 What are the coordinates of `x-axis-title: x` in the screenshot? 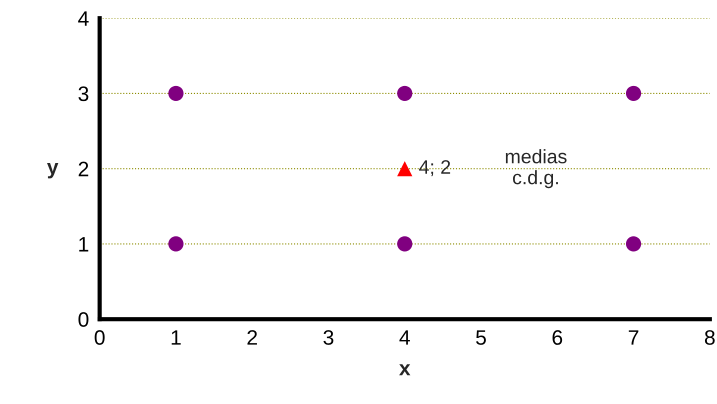 It's located at (404, 370).